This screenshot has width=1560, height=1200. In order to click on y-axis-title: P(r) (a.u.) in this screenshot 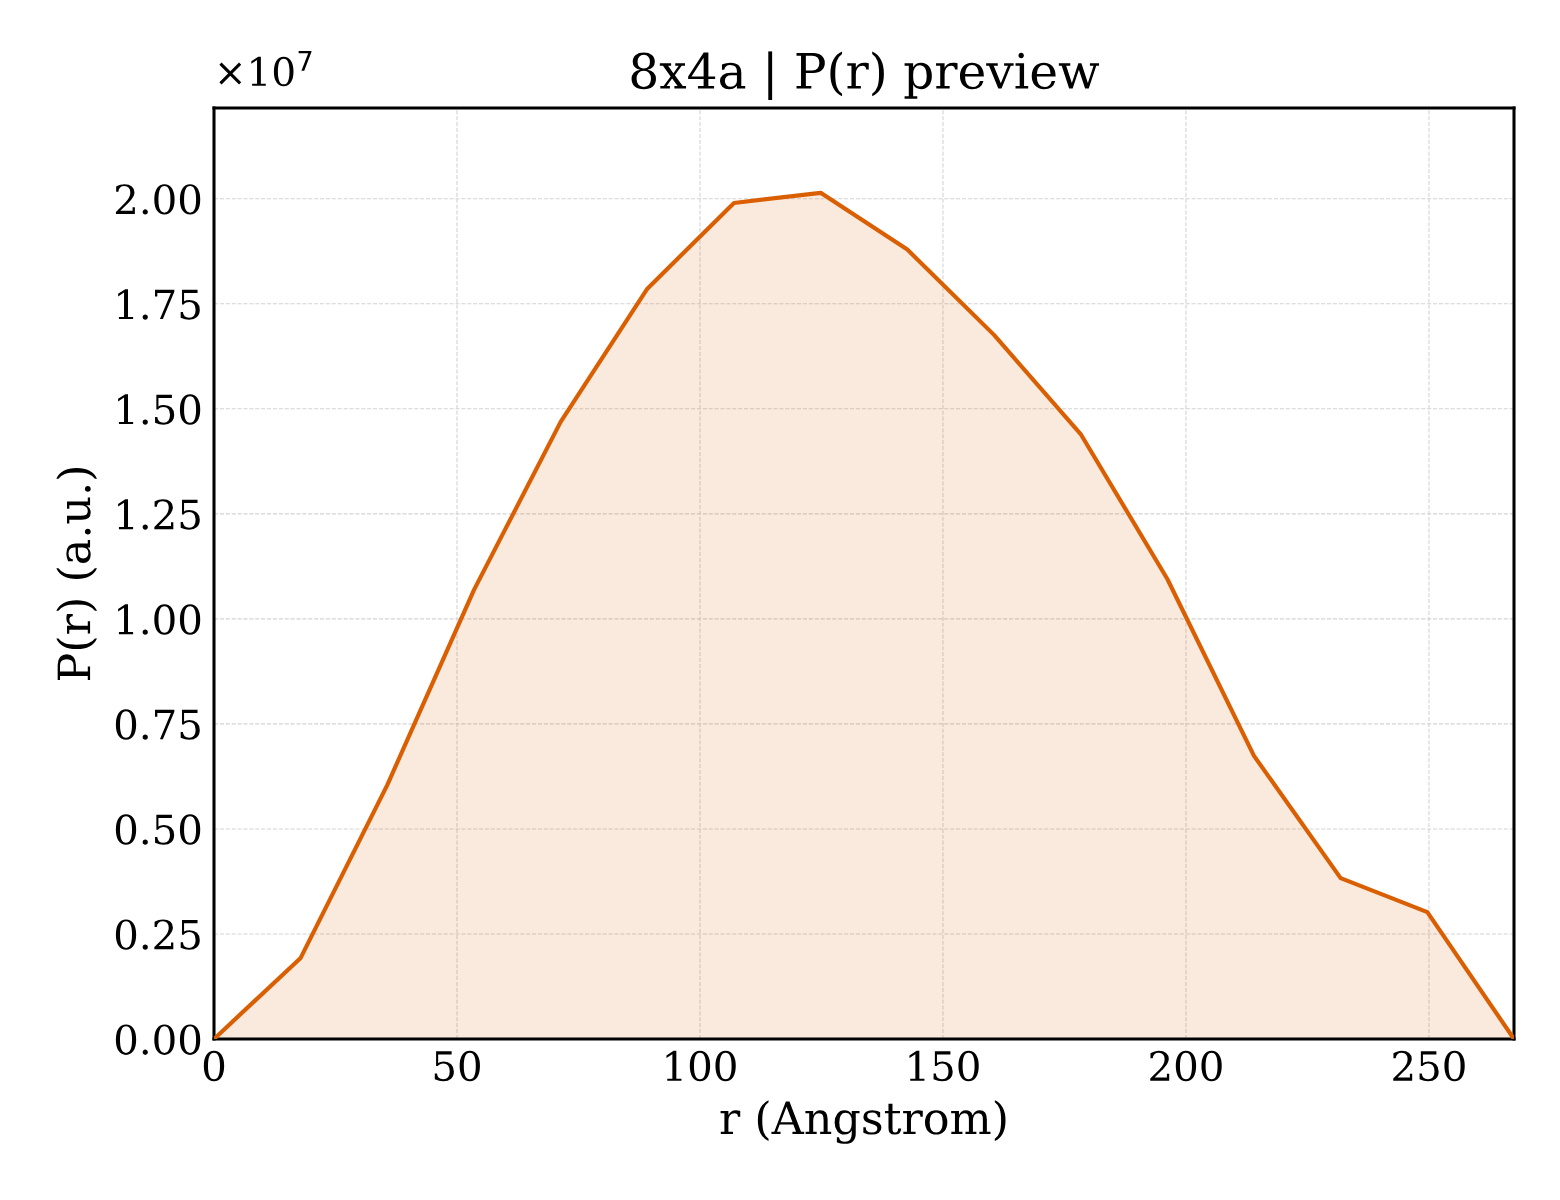, I will do `click(76, 574)`.